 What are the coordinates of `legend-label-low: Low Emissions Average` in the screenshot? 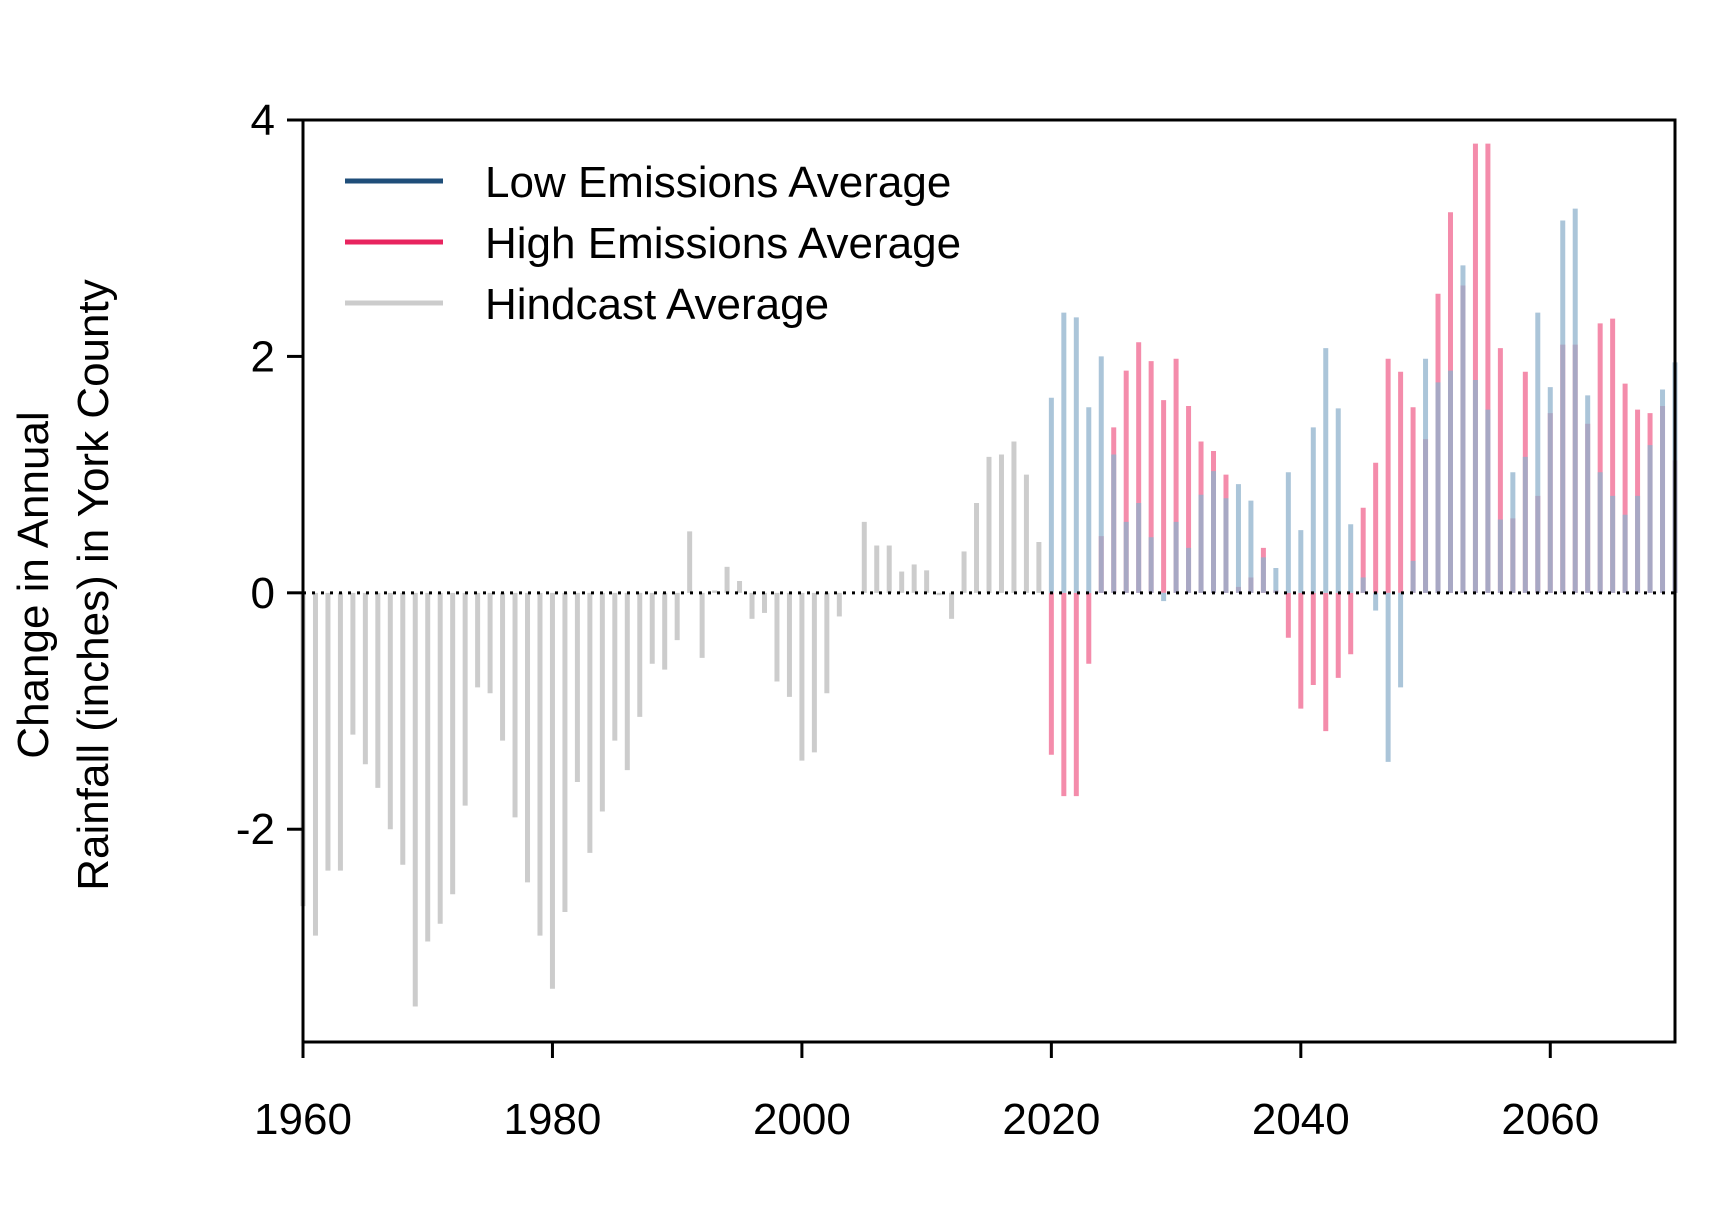 It's located at (718, 182).